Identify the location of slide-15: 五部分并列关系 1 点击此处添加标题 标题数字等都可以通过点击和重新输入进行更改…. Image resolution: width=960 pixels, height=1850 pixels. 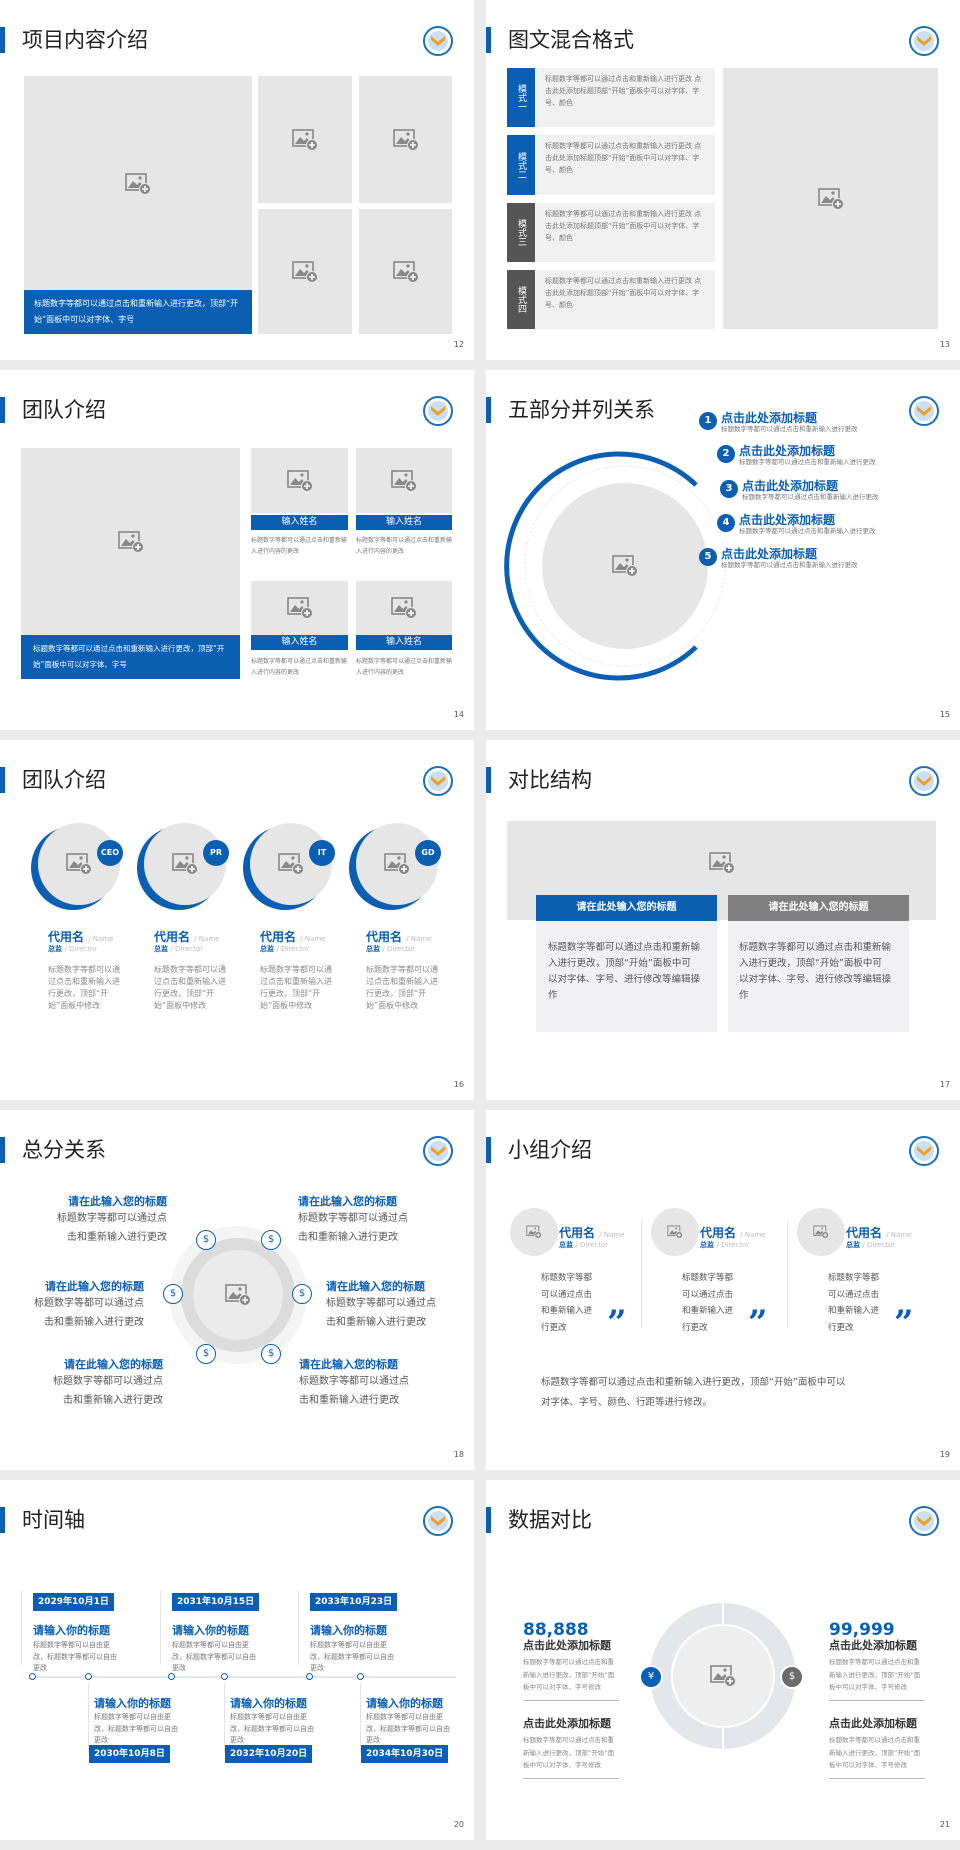
(723, 550).